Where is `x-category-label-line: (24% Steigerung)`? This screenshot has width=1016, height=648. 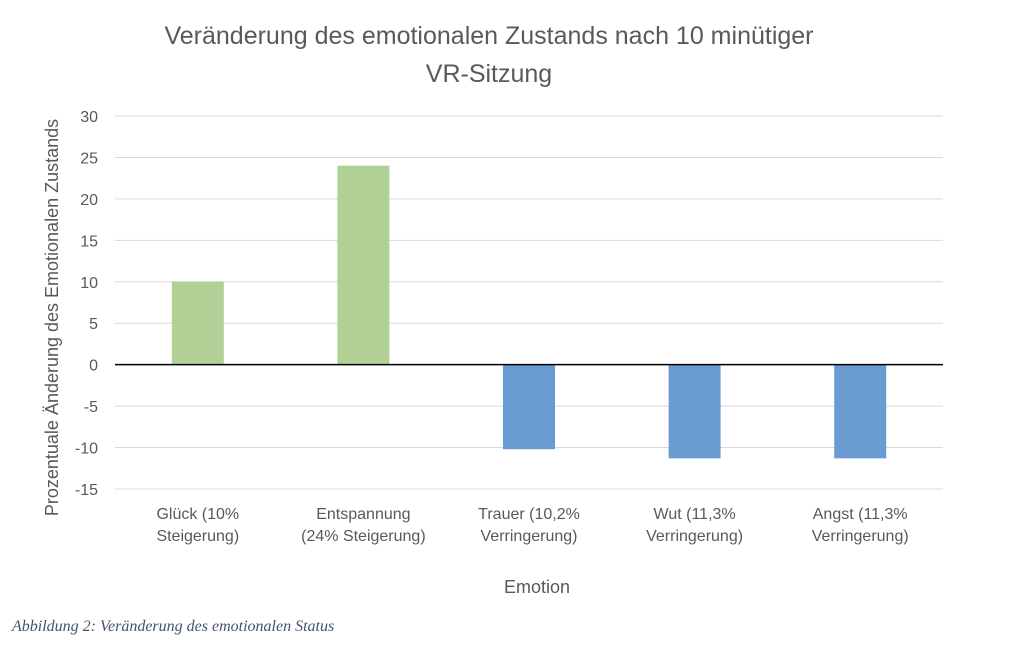
x-category-label-line: (24% Steigerung) is located at coordinates (363, 536).